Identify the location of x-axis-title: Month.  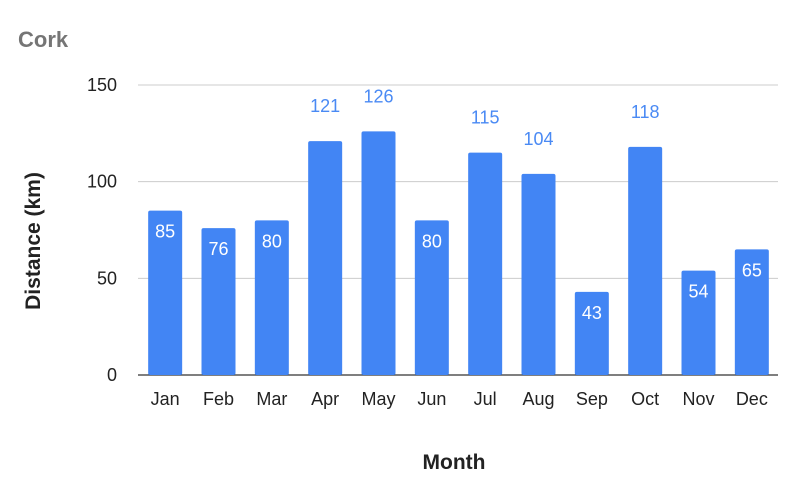
(454, 462).